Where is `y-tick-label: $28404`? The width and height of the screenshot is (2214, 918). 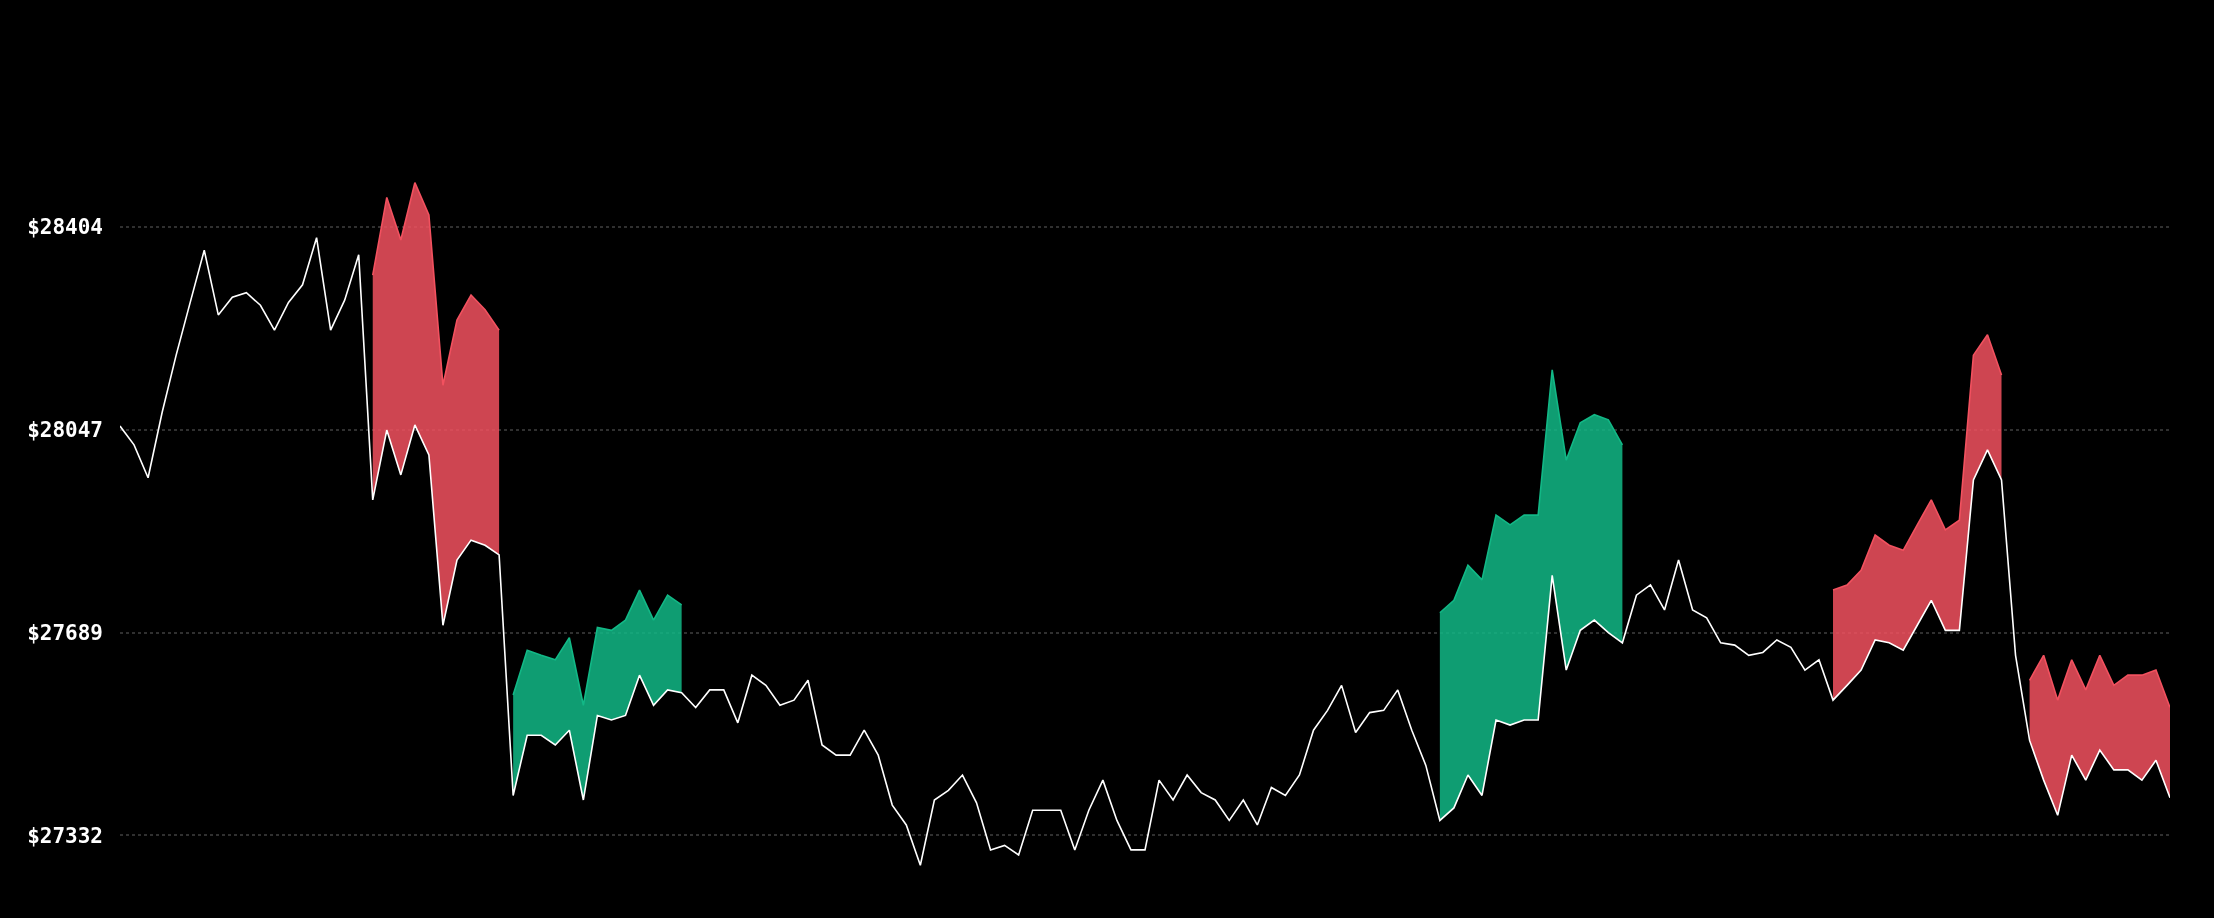 y-tick-label: $28404 is located at coordinates (65, 227).